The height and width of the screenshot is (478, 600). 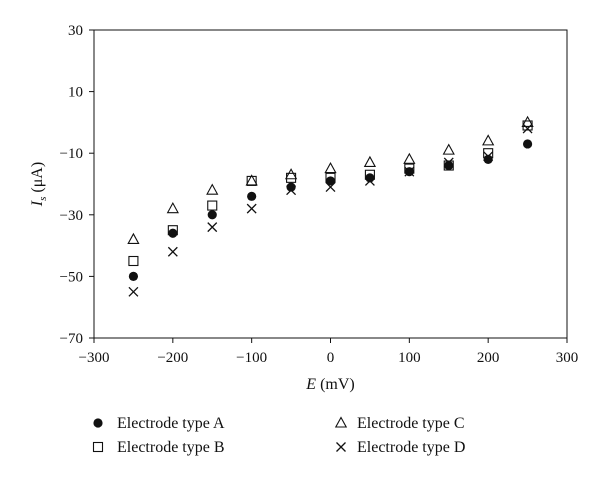 What do you see at coordinates (251, 358) in the screenshot?
I see `x-tick-label: −100` at bounding box center [251, 358].